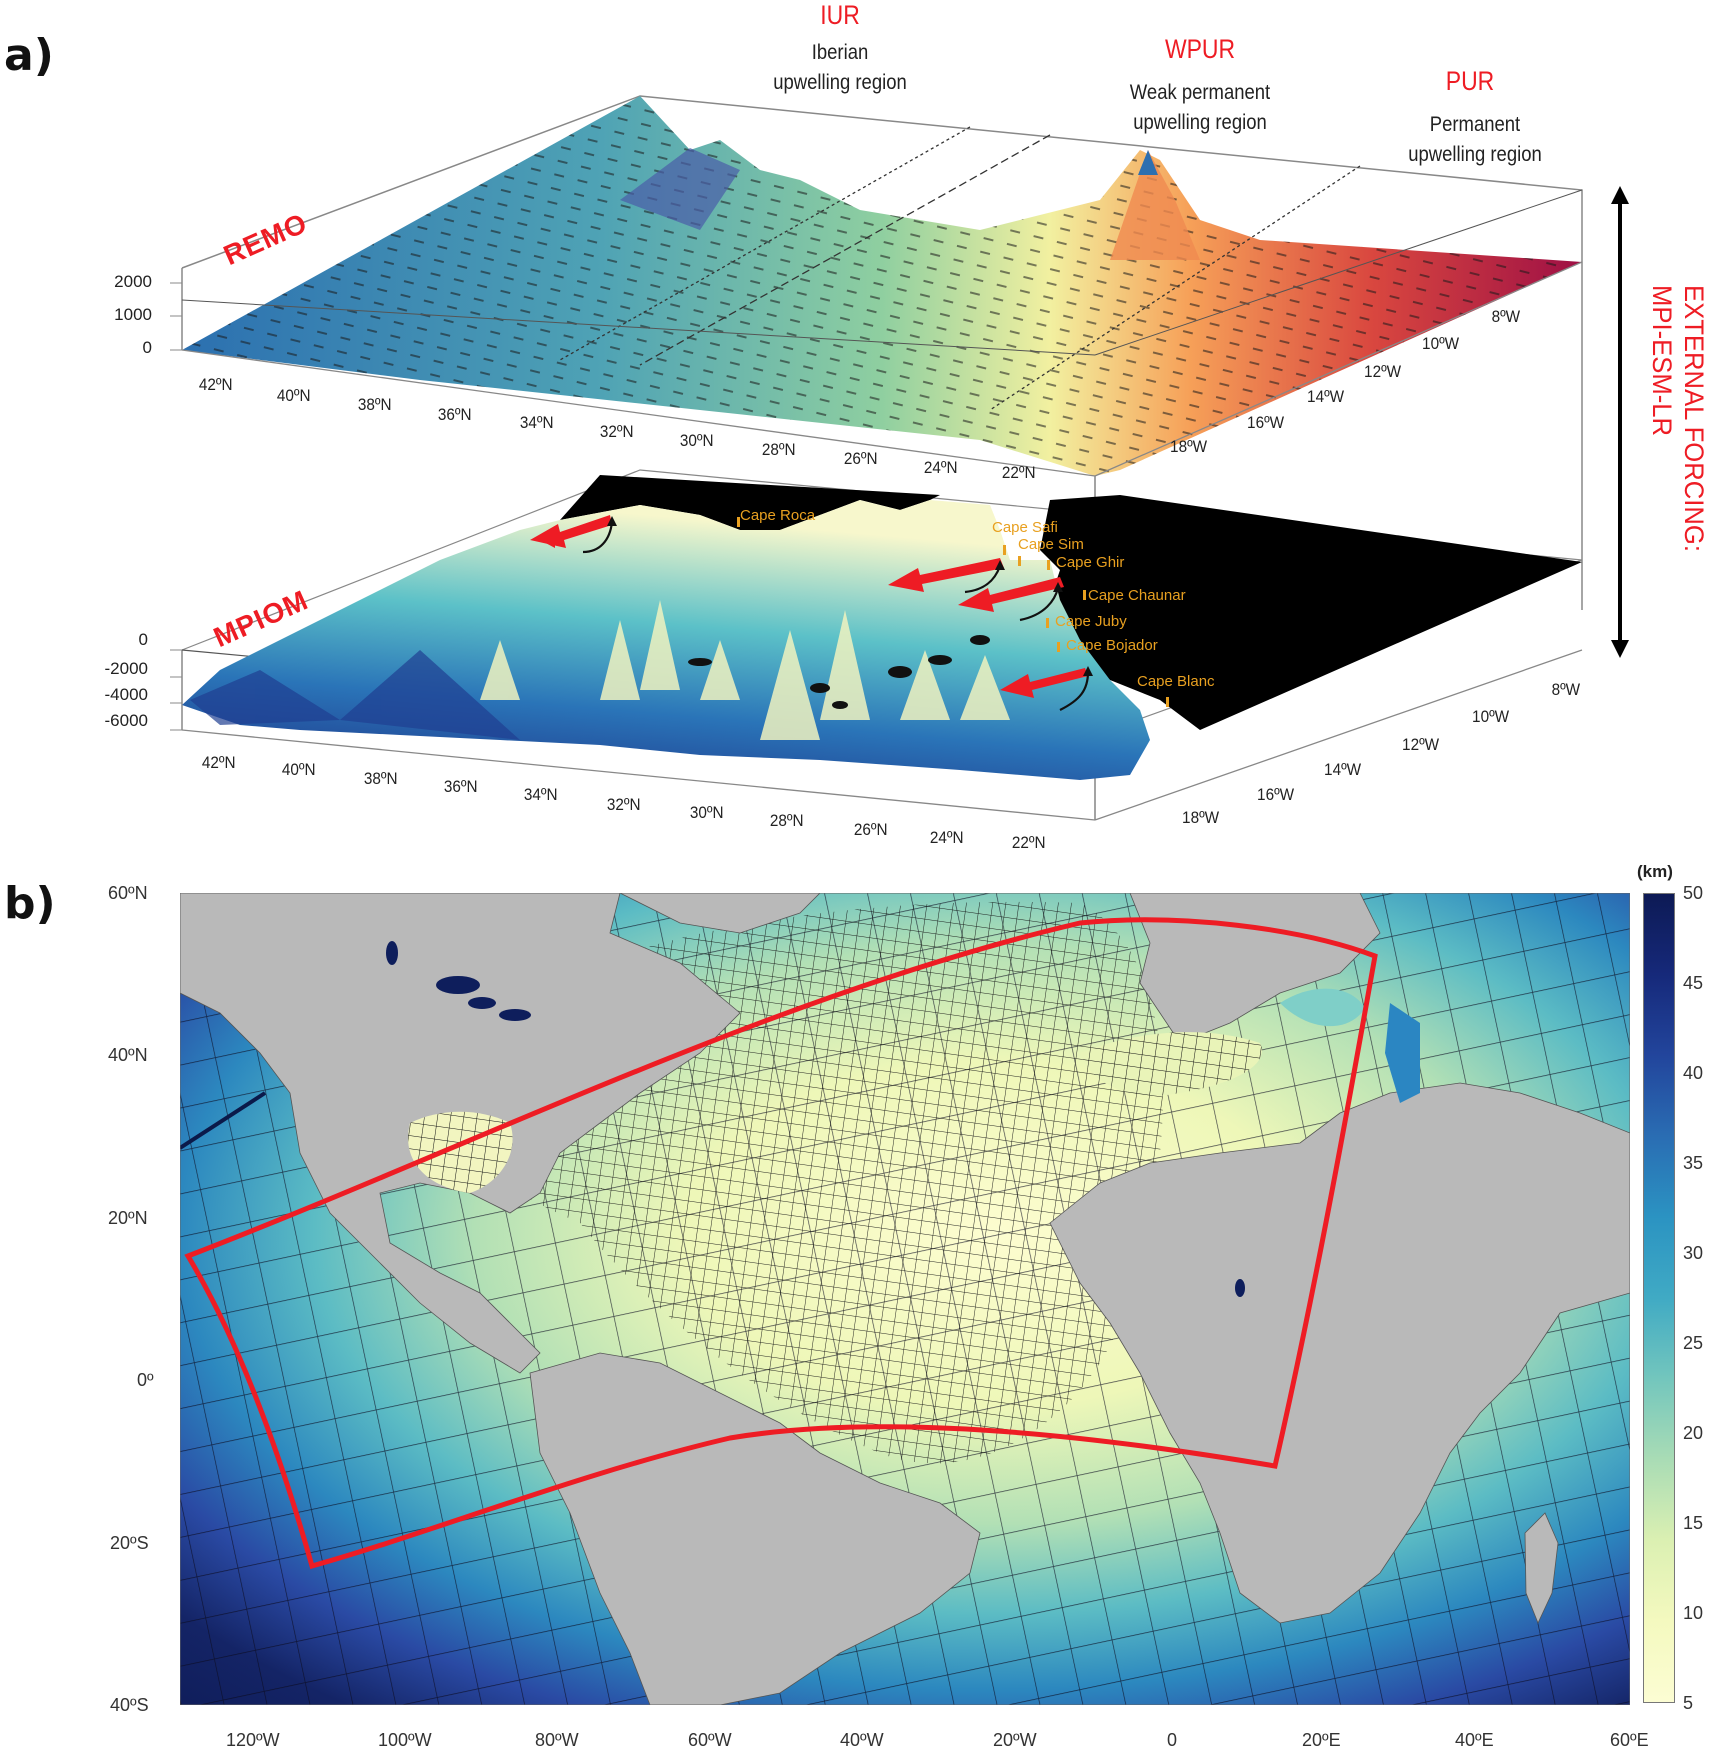  I want to click on remo-z-tick-2000: 2000, so click(133, 281).